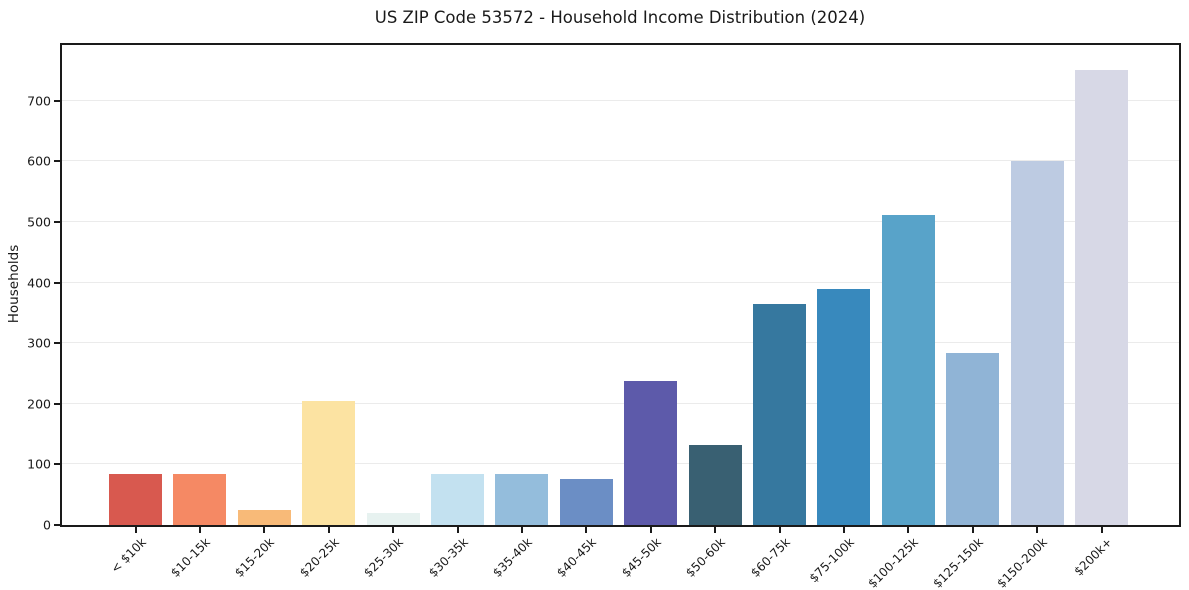 Image resolution: width=1189 pixels, height=590 pixels. I want to click on y-tick-label: 600, so click(39, 161).